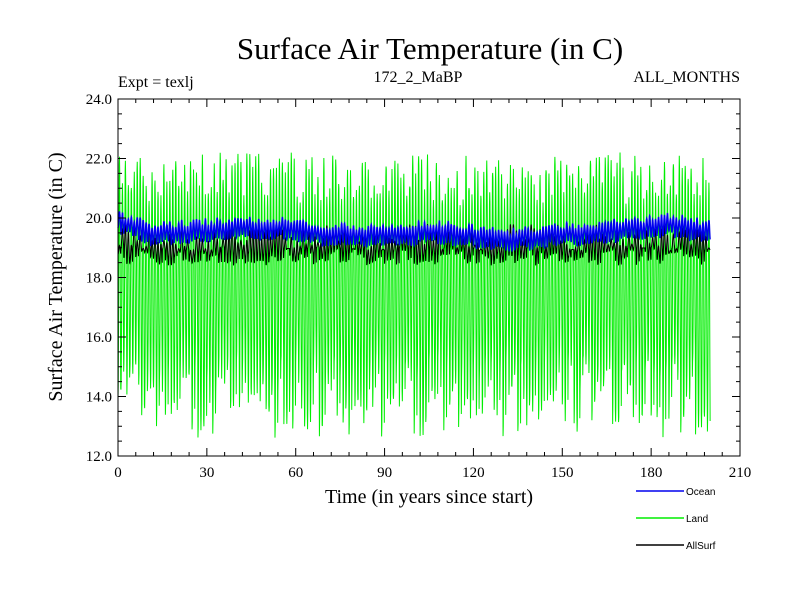 Image resolution: width=800 pixels, height=600 pixels. I want to click on x-tick-label: 210, so click(740, 473).